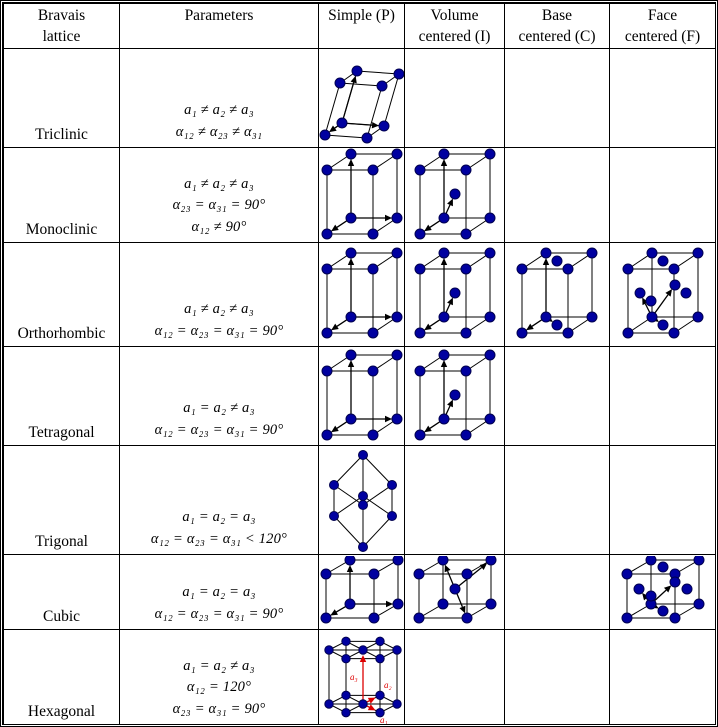  Describe the element at coordinates (361, 104) in the screenshot. I see `lattice-figure-triclinic` at that location.